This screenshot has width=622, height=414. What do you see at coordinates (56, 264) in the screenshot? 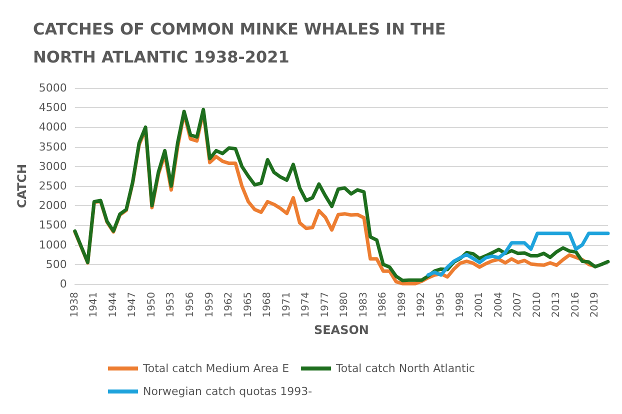
I see `y-tick-label: 500` at bounding box center [56, 264].